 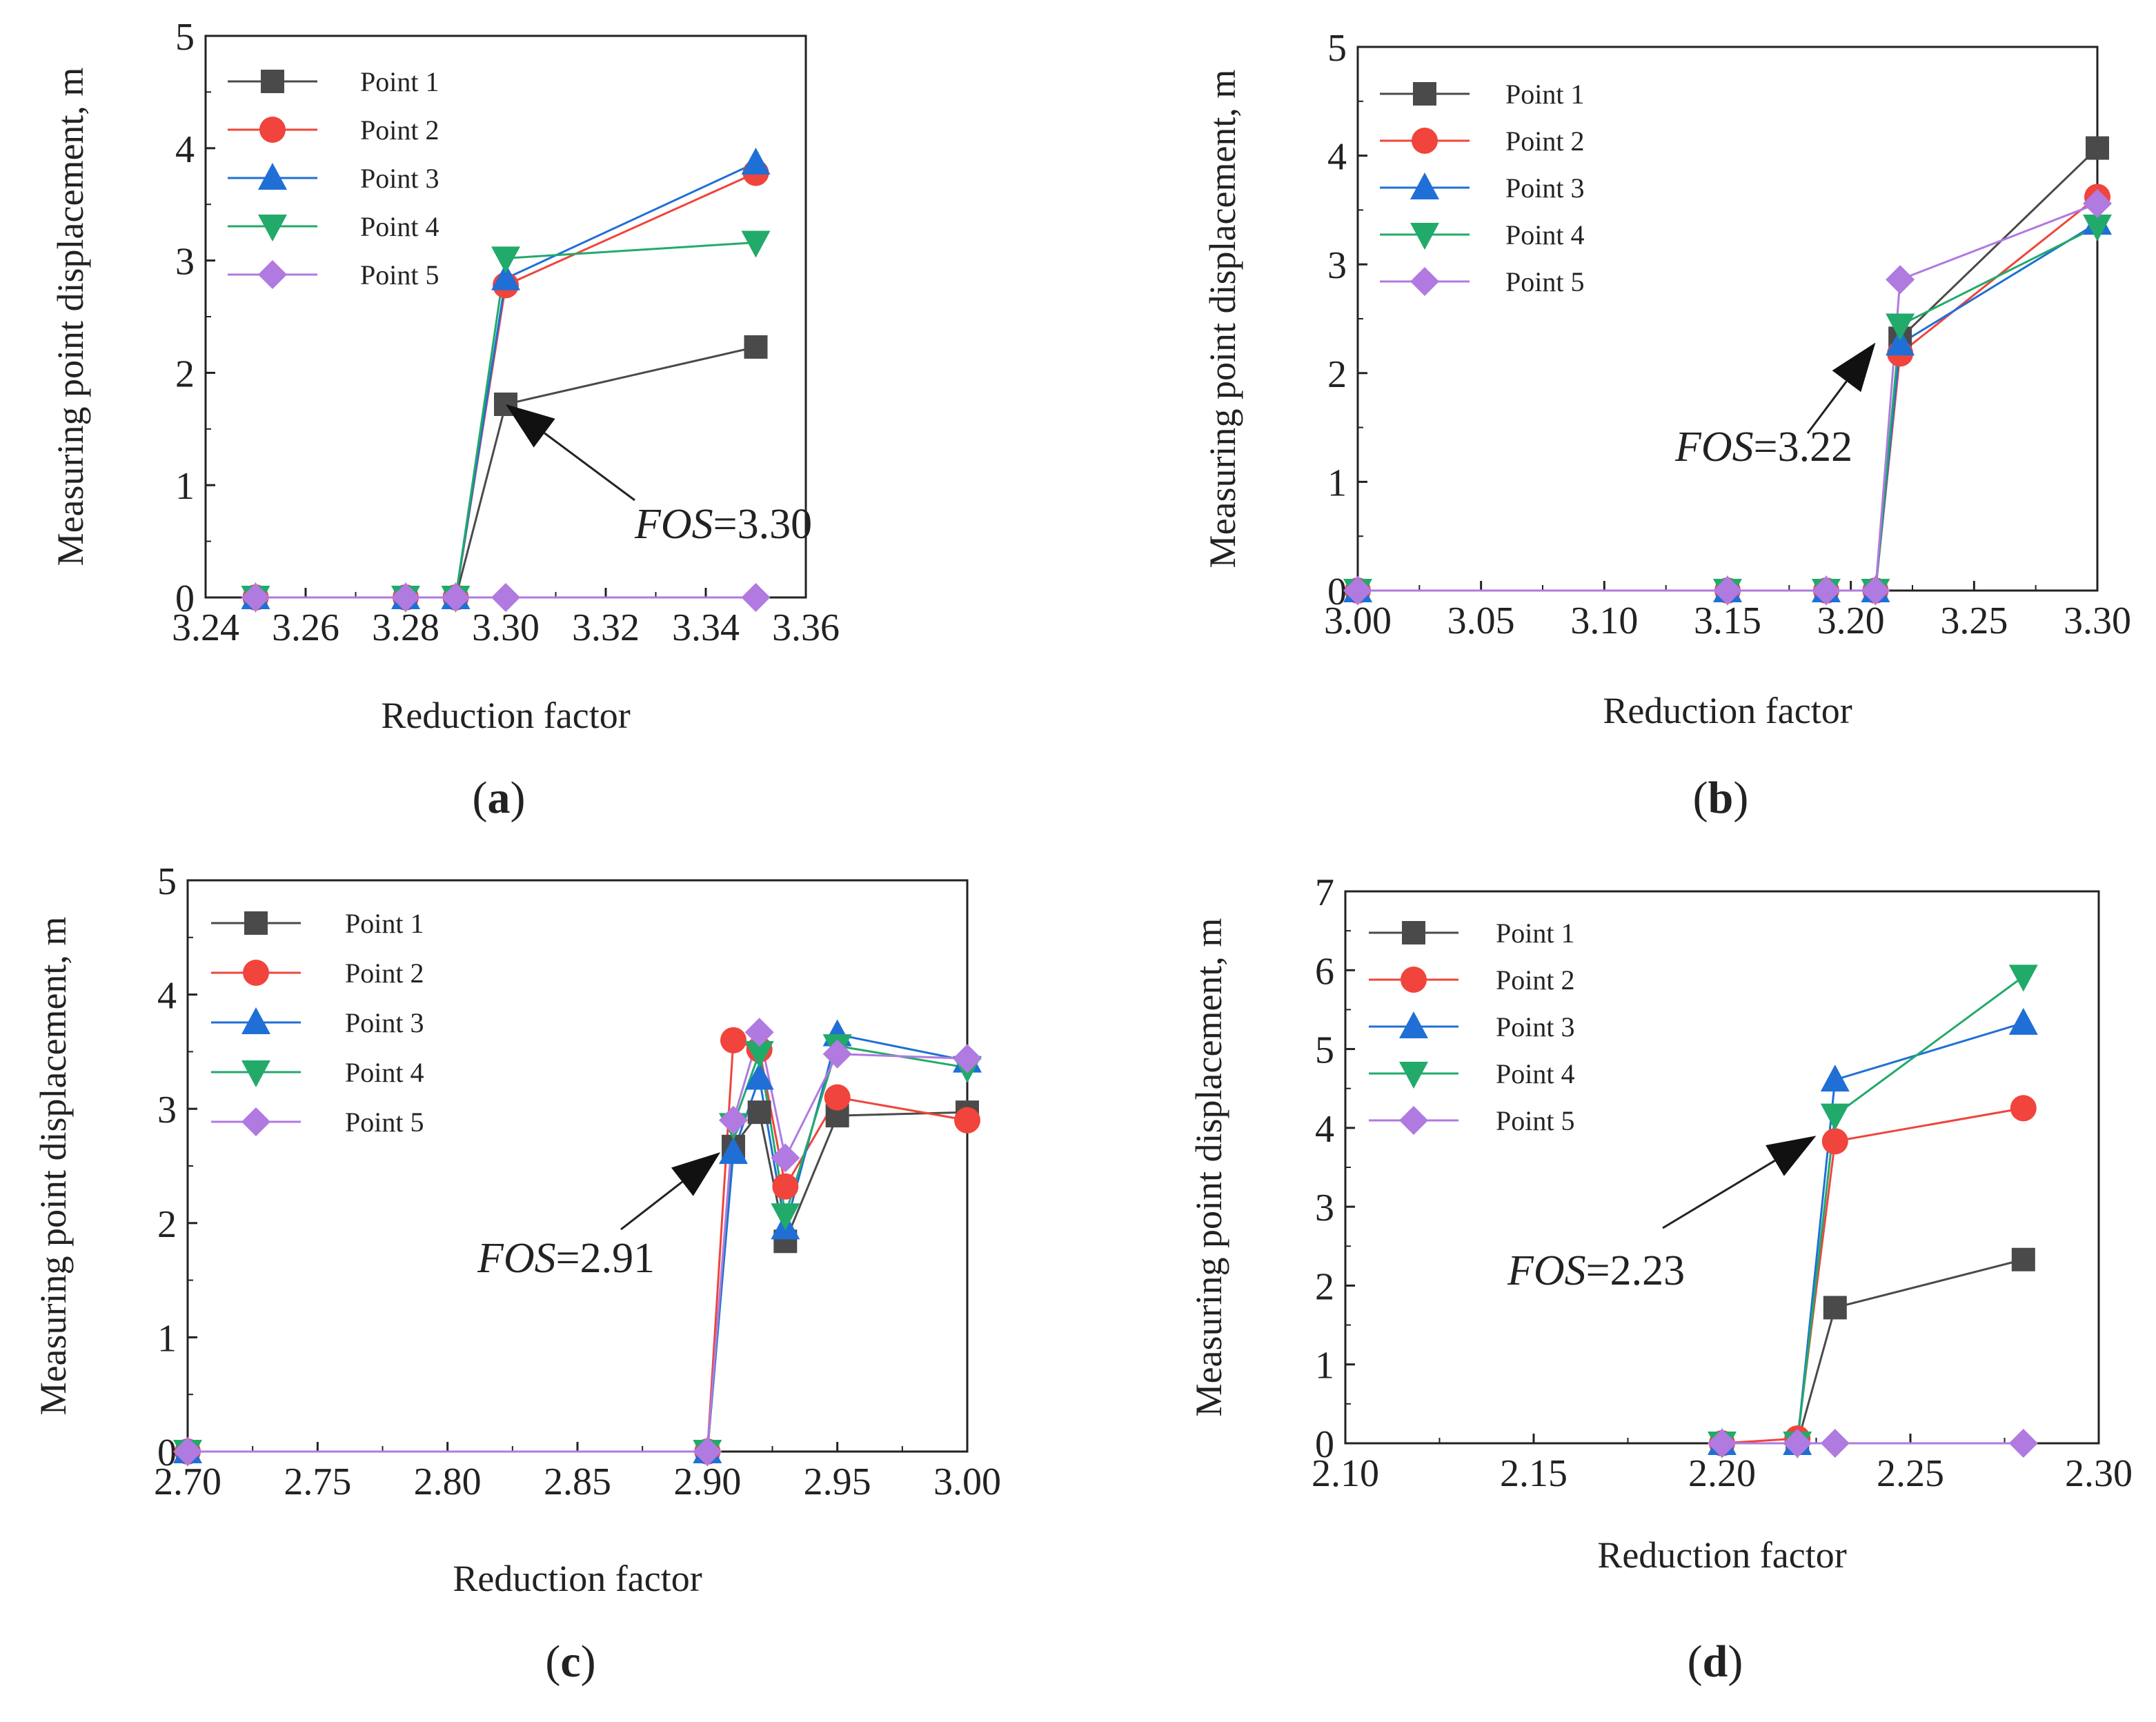 I want to click on x-tick-label: 2.85, so click(x=577, y=1482).